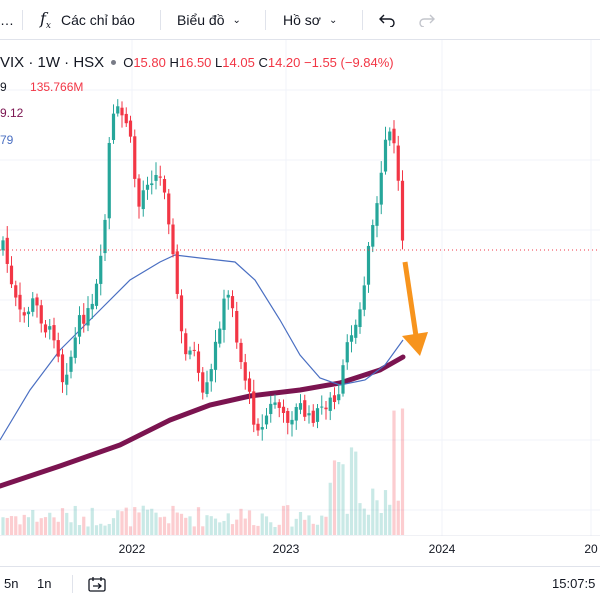 The image size is (600, 600). I want to click on time-axis: 2022 2023 2024 20, so click(300, 548).